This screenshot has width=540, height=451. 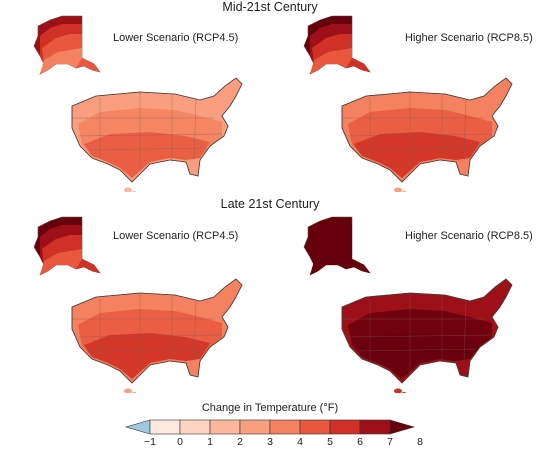 I want to click on row-title-mid: Mid-21st Century, so click(x=270, y=7).